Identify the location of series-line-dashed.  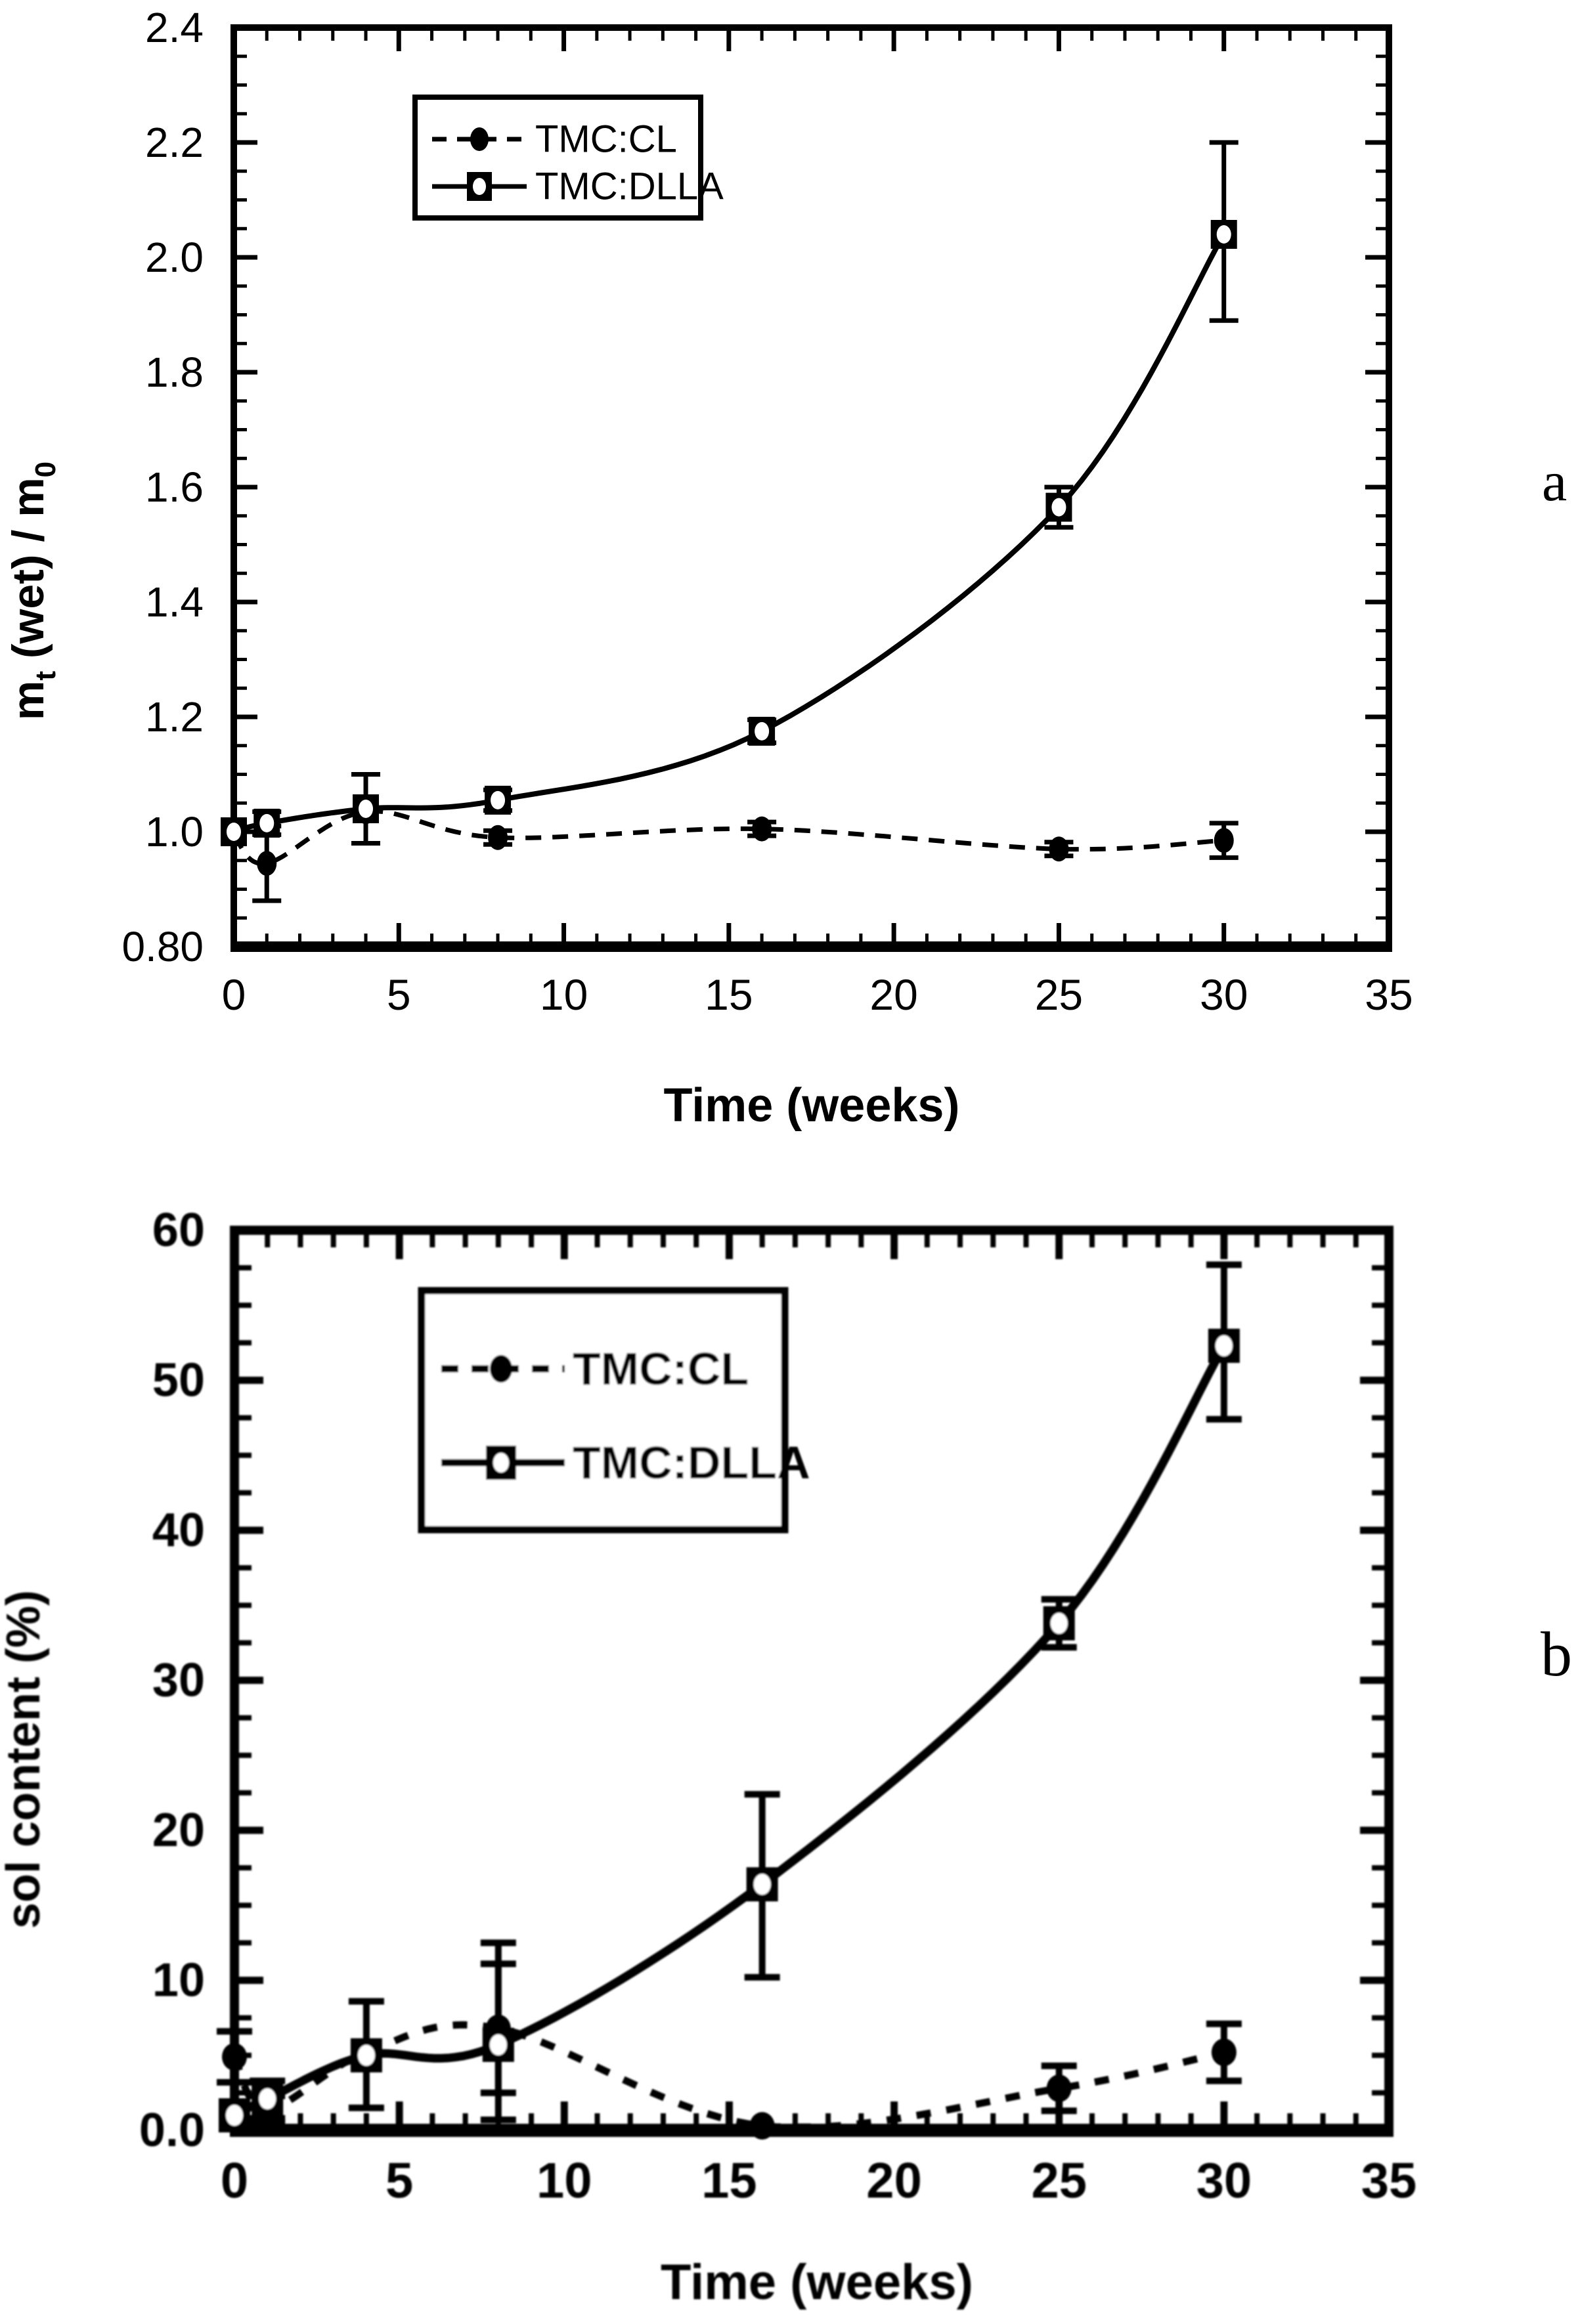
(728, 838).